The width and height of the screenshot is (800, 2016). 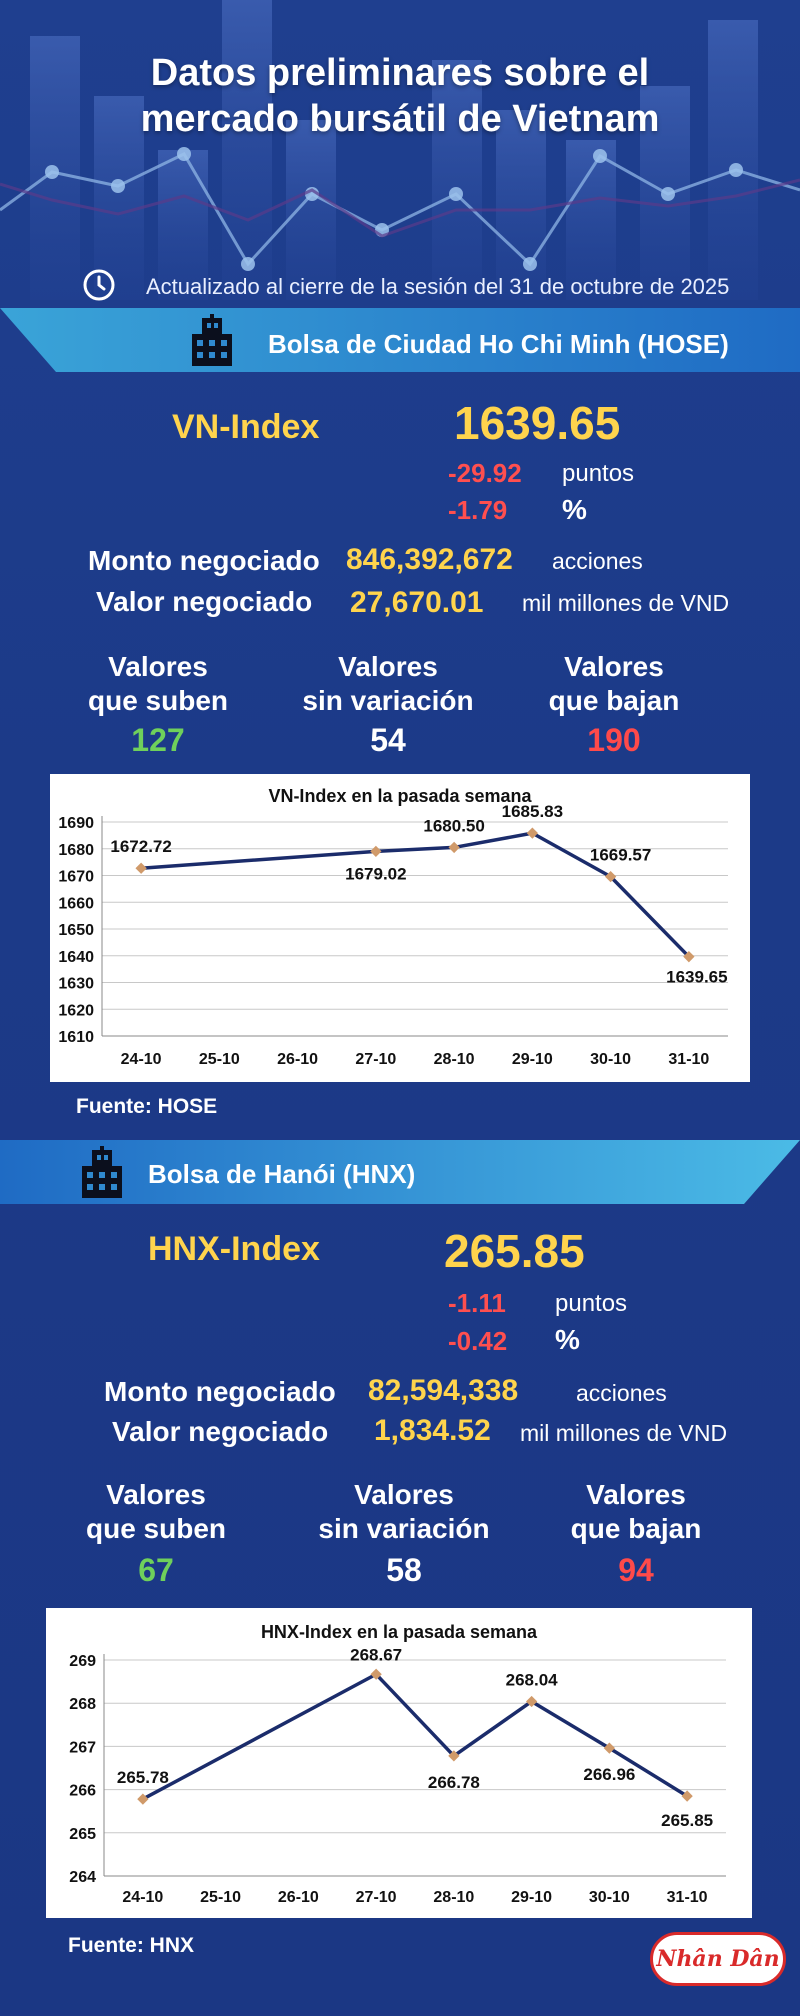 What do you see at coordinates (388, 740) in the screenshot?
I see `hose-flat-count: 54` at bounding box center [388, 740].